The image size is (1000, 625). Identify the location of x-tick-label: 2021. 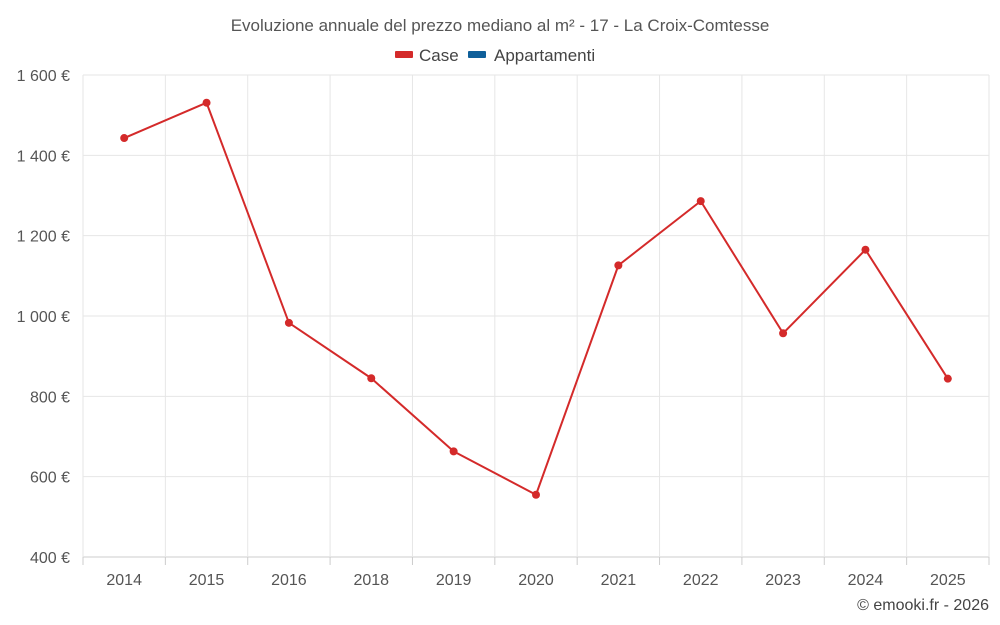
(619, 580).